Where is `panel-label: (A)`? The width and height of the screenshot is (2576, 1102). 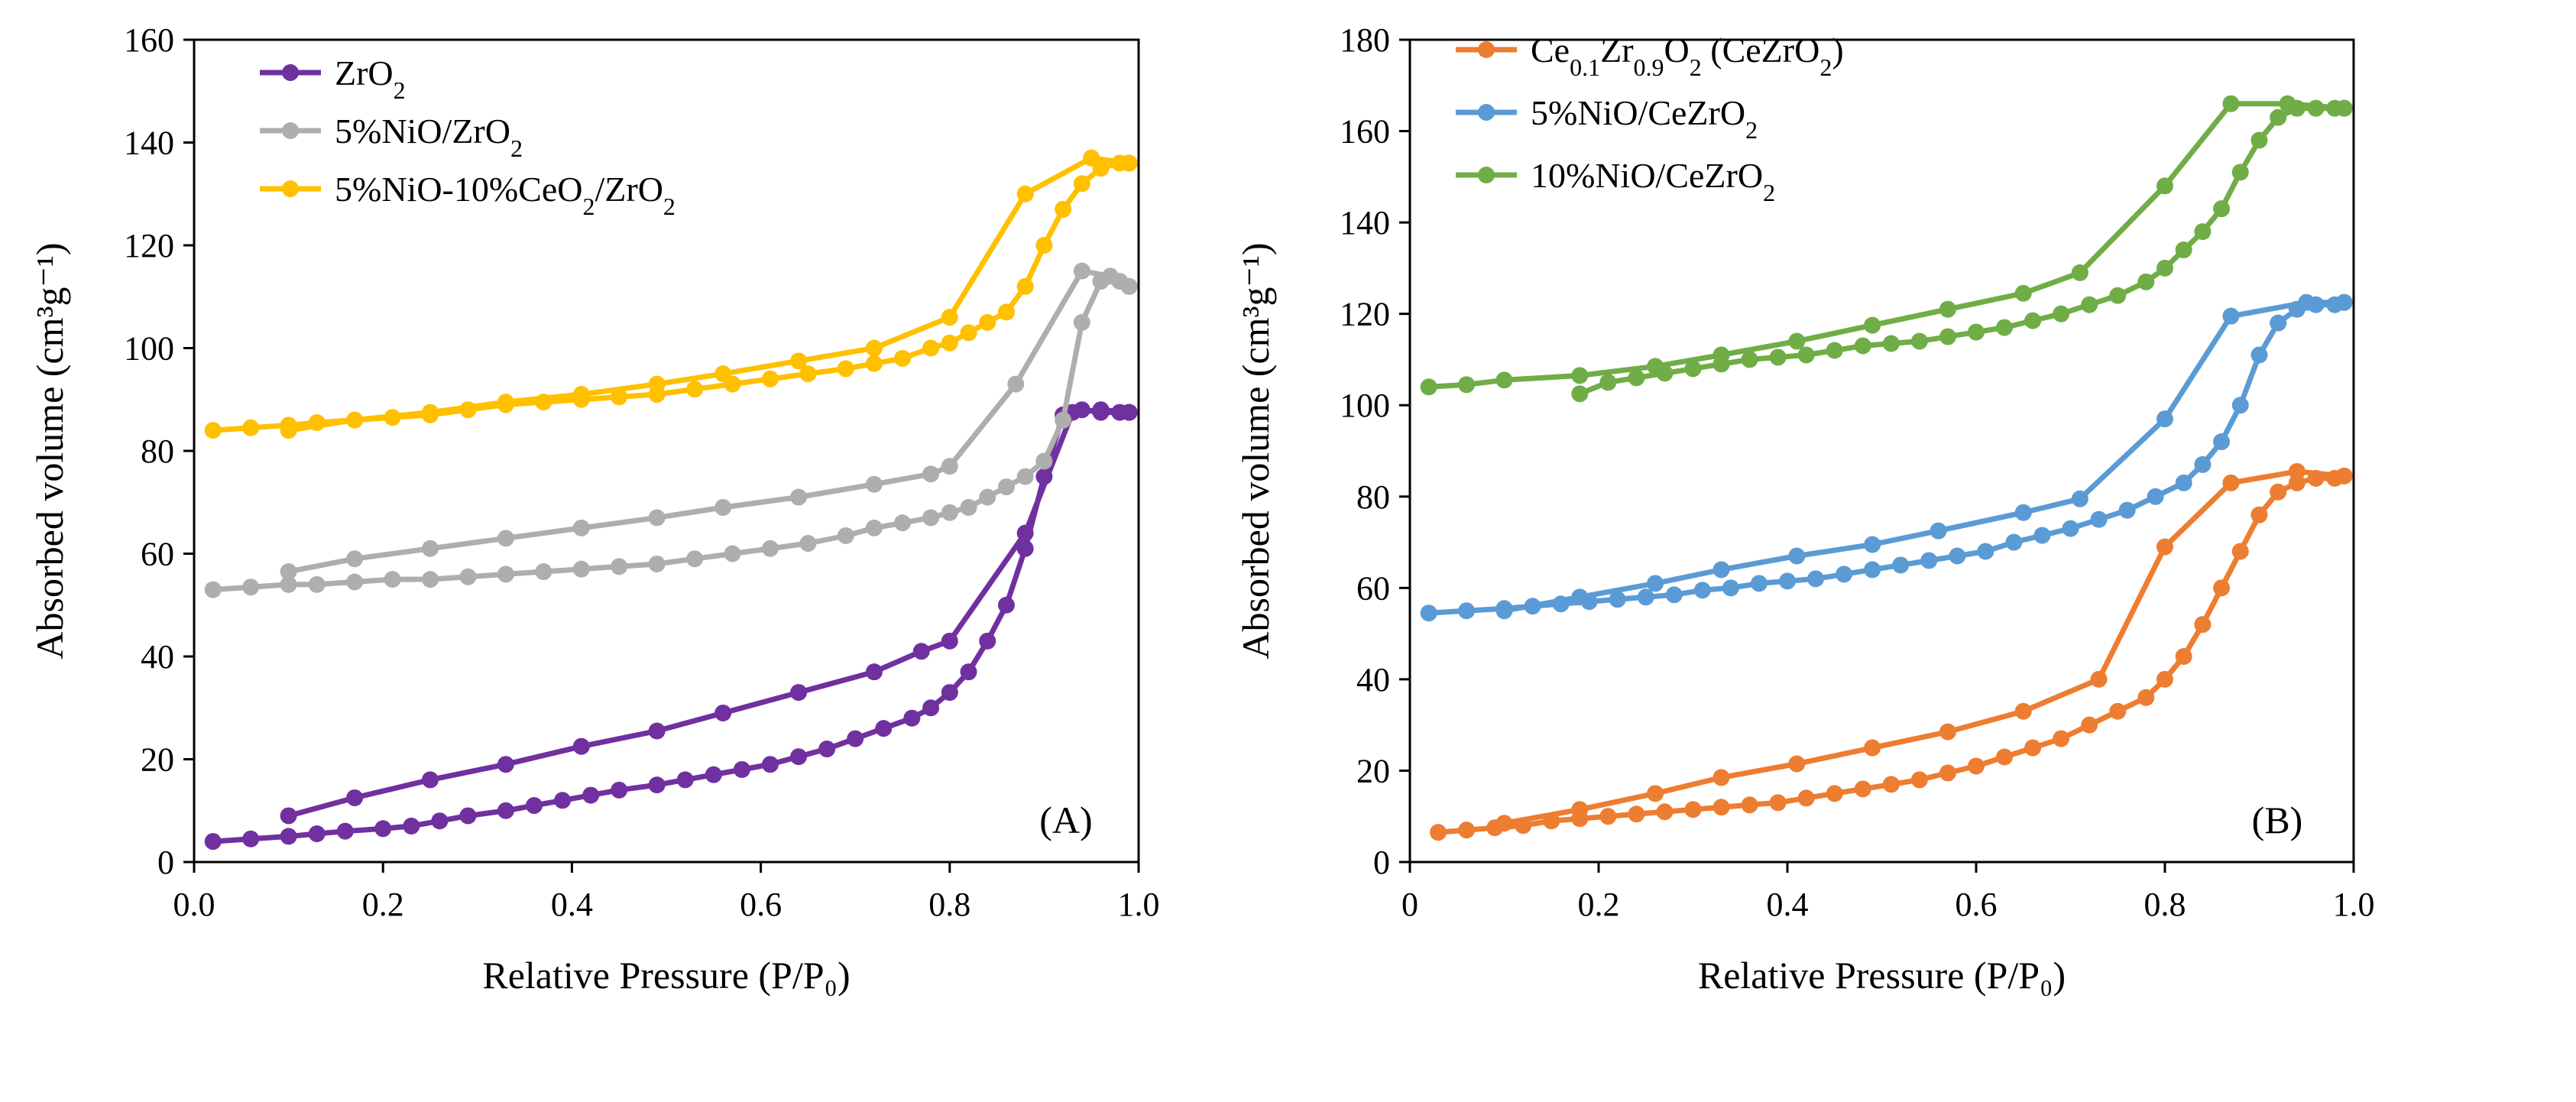
panel-label: (A) is located at coordinates (1066, 820).